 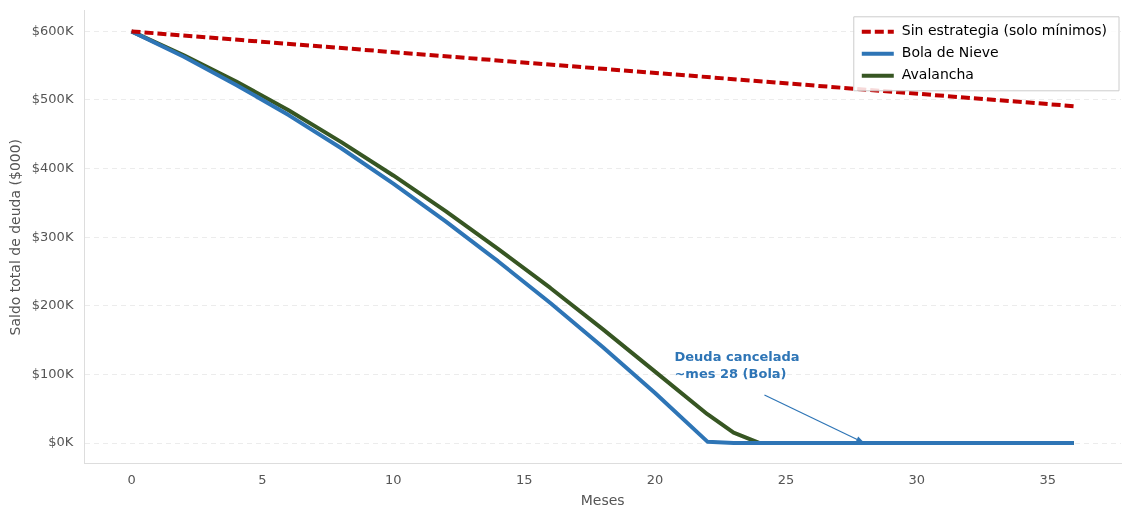 What do you see at coordinates (52, 30) in the screenshot?
I see `y-tick-label: $600K` at bounding box center [52, 30].